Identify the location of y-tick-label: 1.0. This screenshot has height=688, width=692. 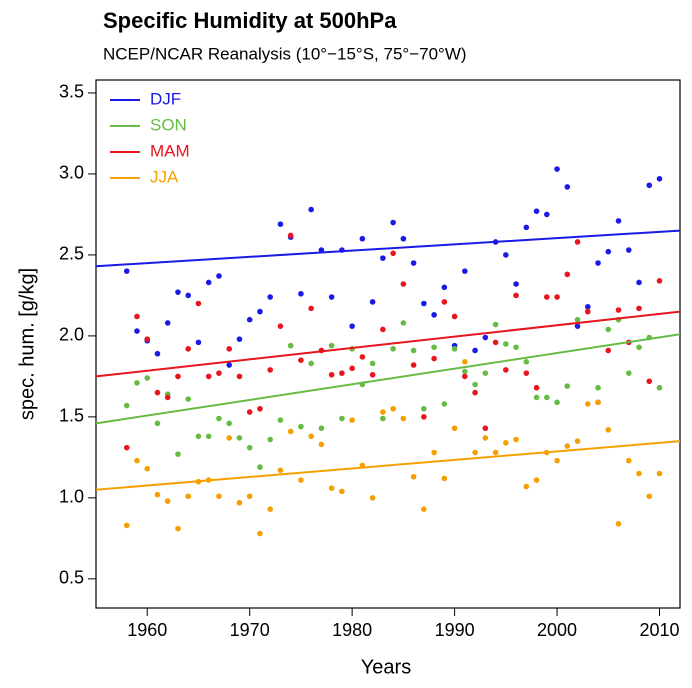
(71, 497).